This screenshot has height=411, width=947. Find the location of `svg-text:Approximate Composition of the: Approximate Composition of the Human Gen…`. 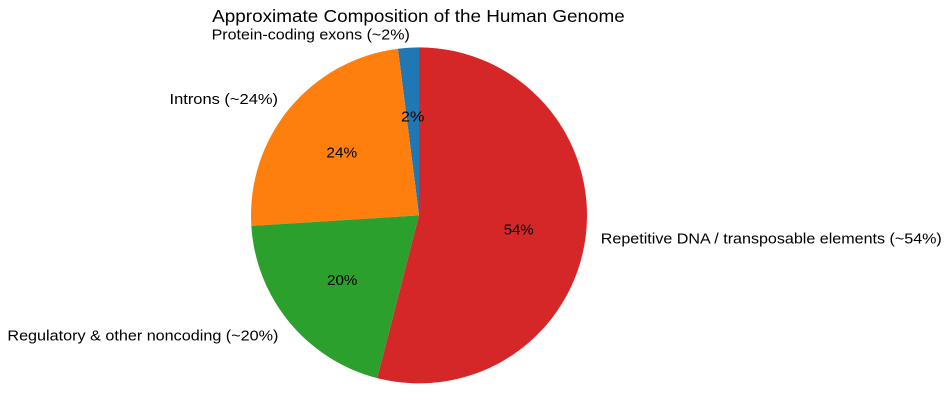

svg-text:Approximate Composition of the: Approximate Composition of the Human Gen… is located at coordinates (418, 16).